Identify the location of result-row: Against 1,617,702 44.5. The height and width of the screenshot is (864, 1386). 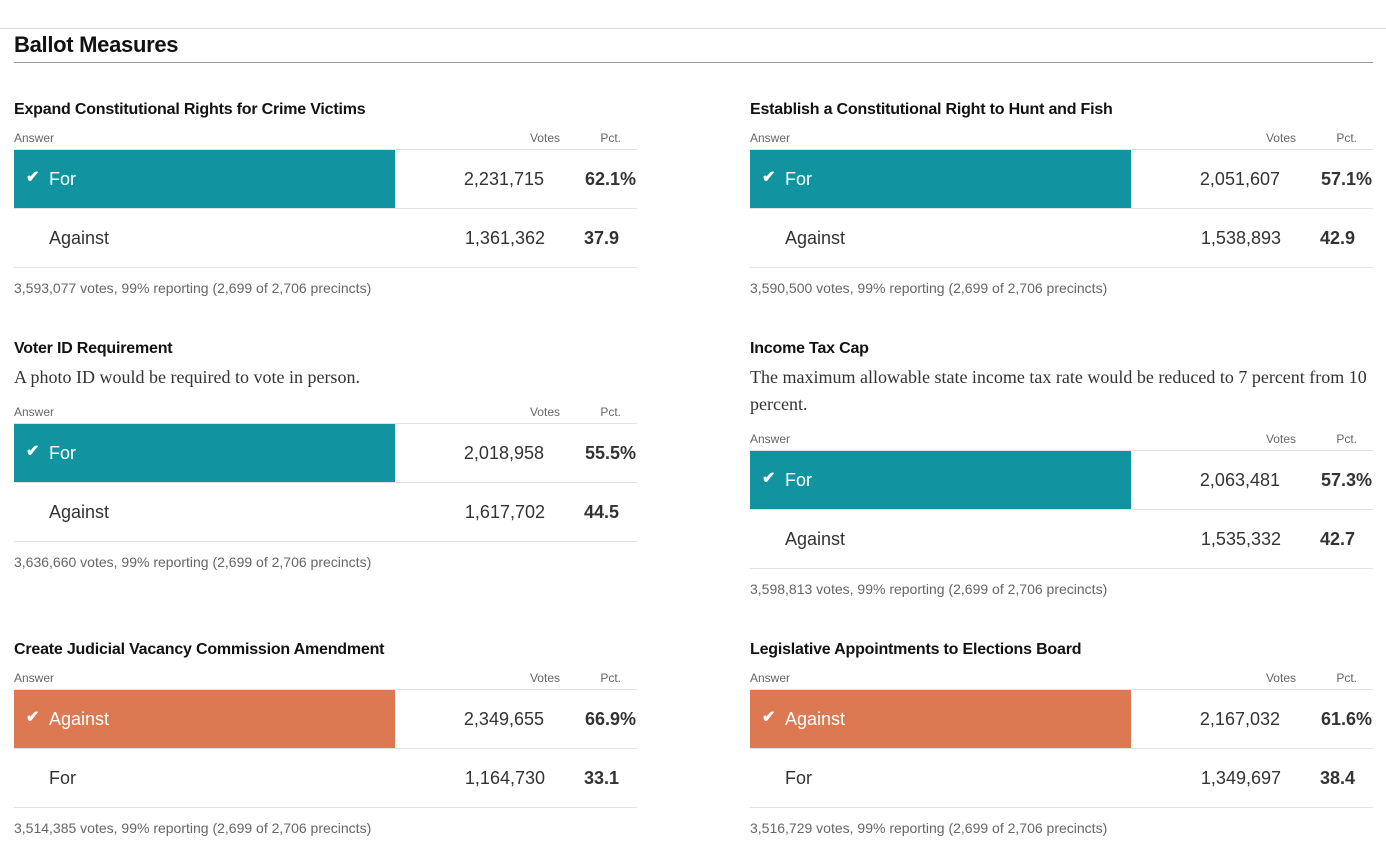
(325, 512).